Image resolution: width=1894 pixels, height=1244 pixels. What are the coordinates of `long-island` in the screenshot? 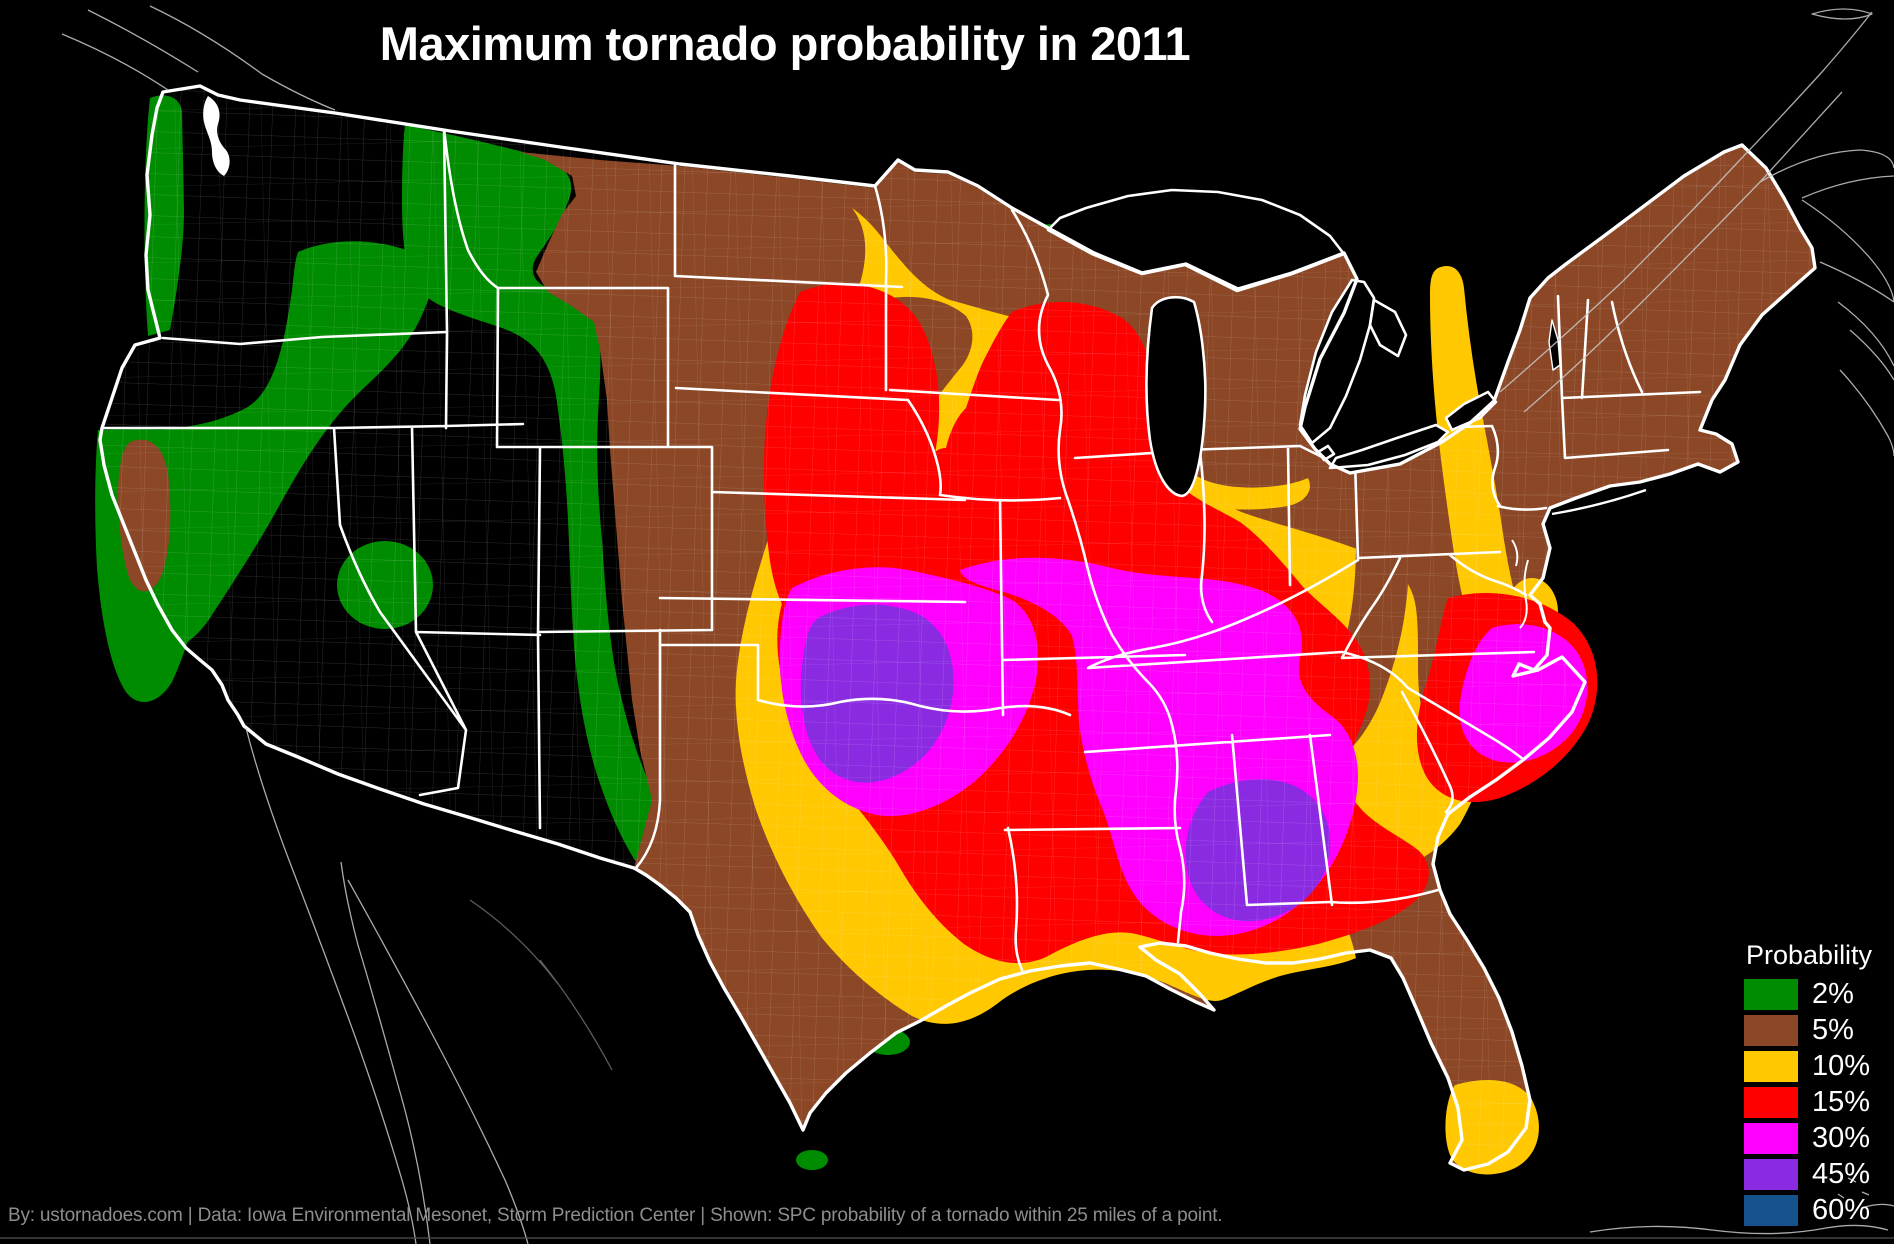 It's located at (1599, 502).